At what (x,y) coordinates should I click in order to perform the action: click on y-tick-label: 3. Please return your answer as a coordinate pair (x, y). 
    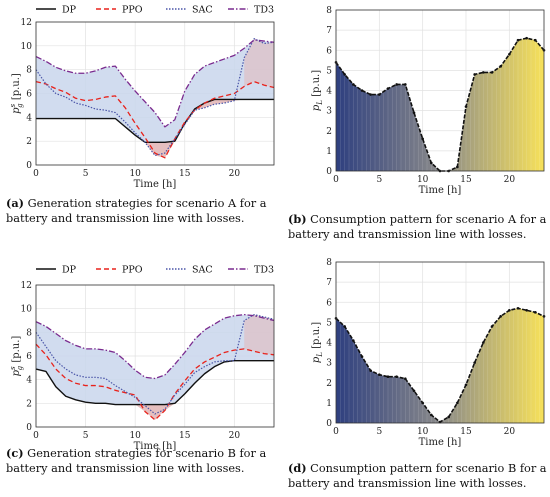
    Looking at the image, I should click on (329, 364).